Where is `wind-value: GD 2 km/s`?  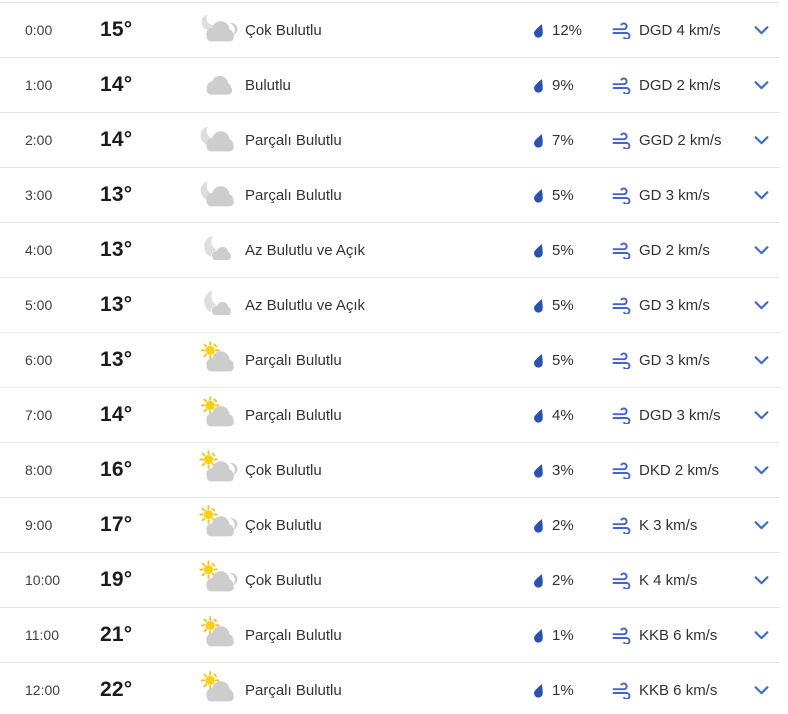 wind-value: GD 2 km/s is located at coordinates (674, 250).